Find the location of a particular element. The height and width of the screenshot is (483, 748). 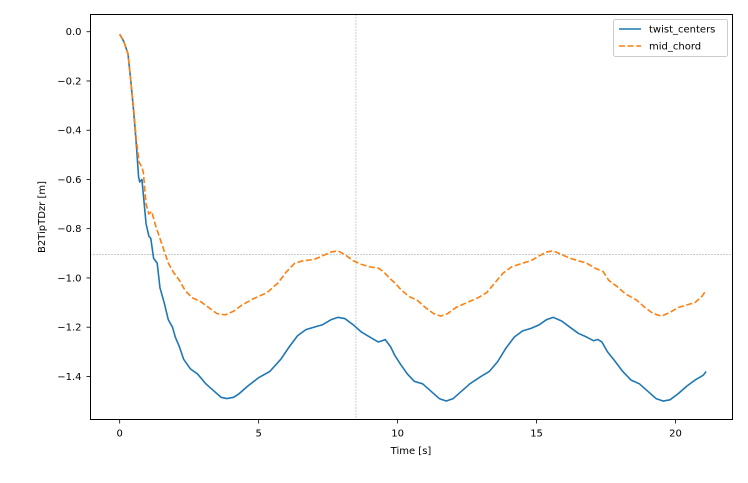

y-tick-label: 0.0 is located at coordinates (74, 32).